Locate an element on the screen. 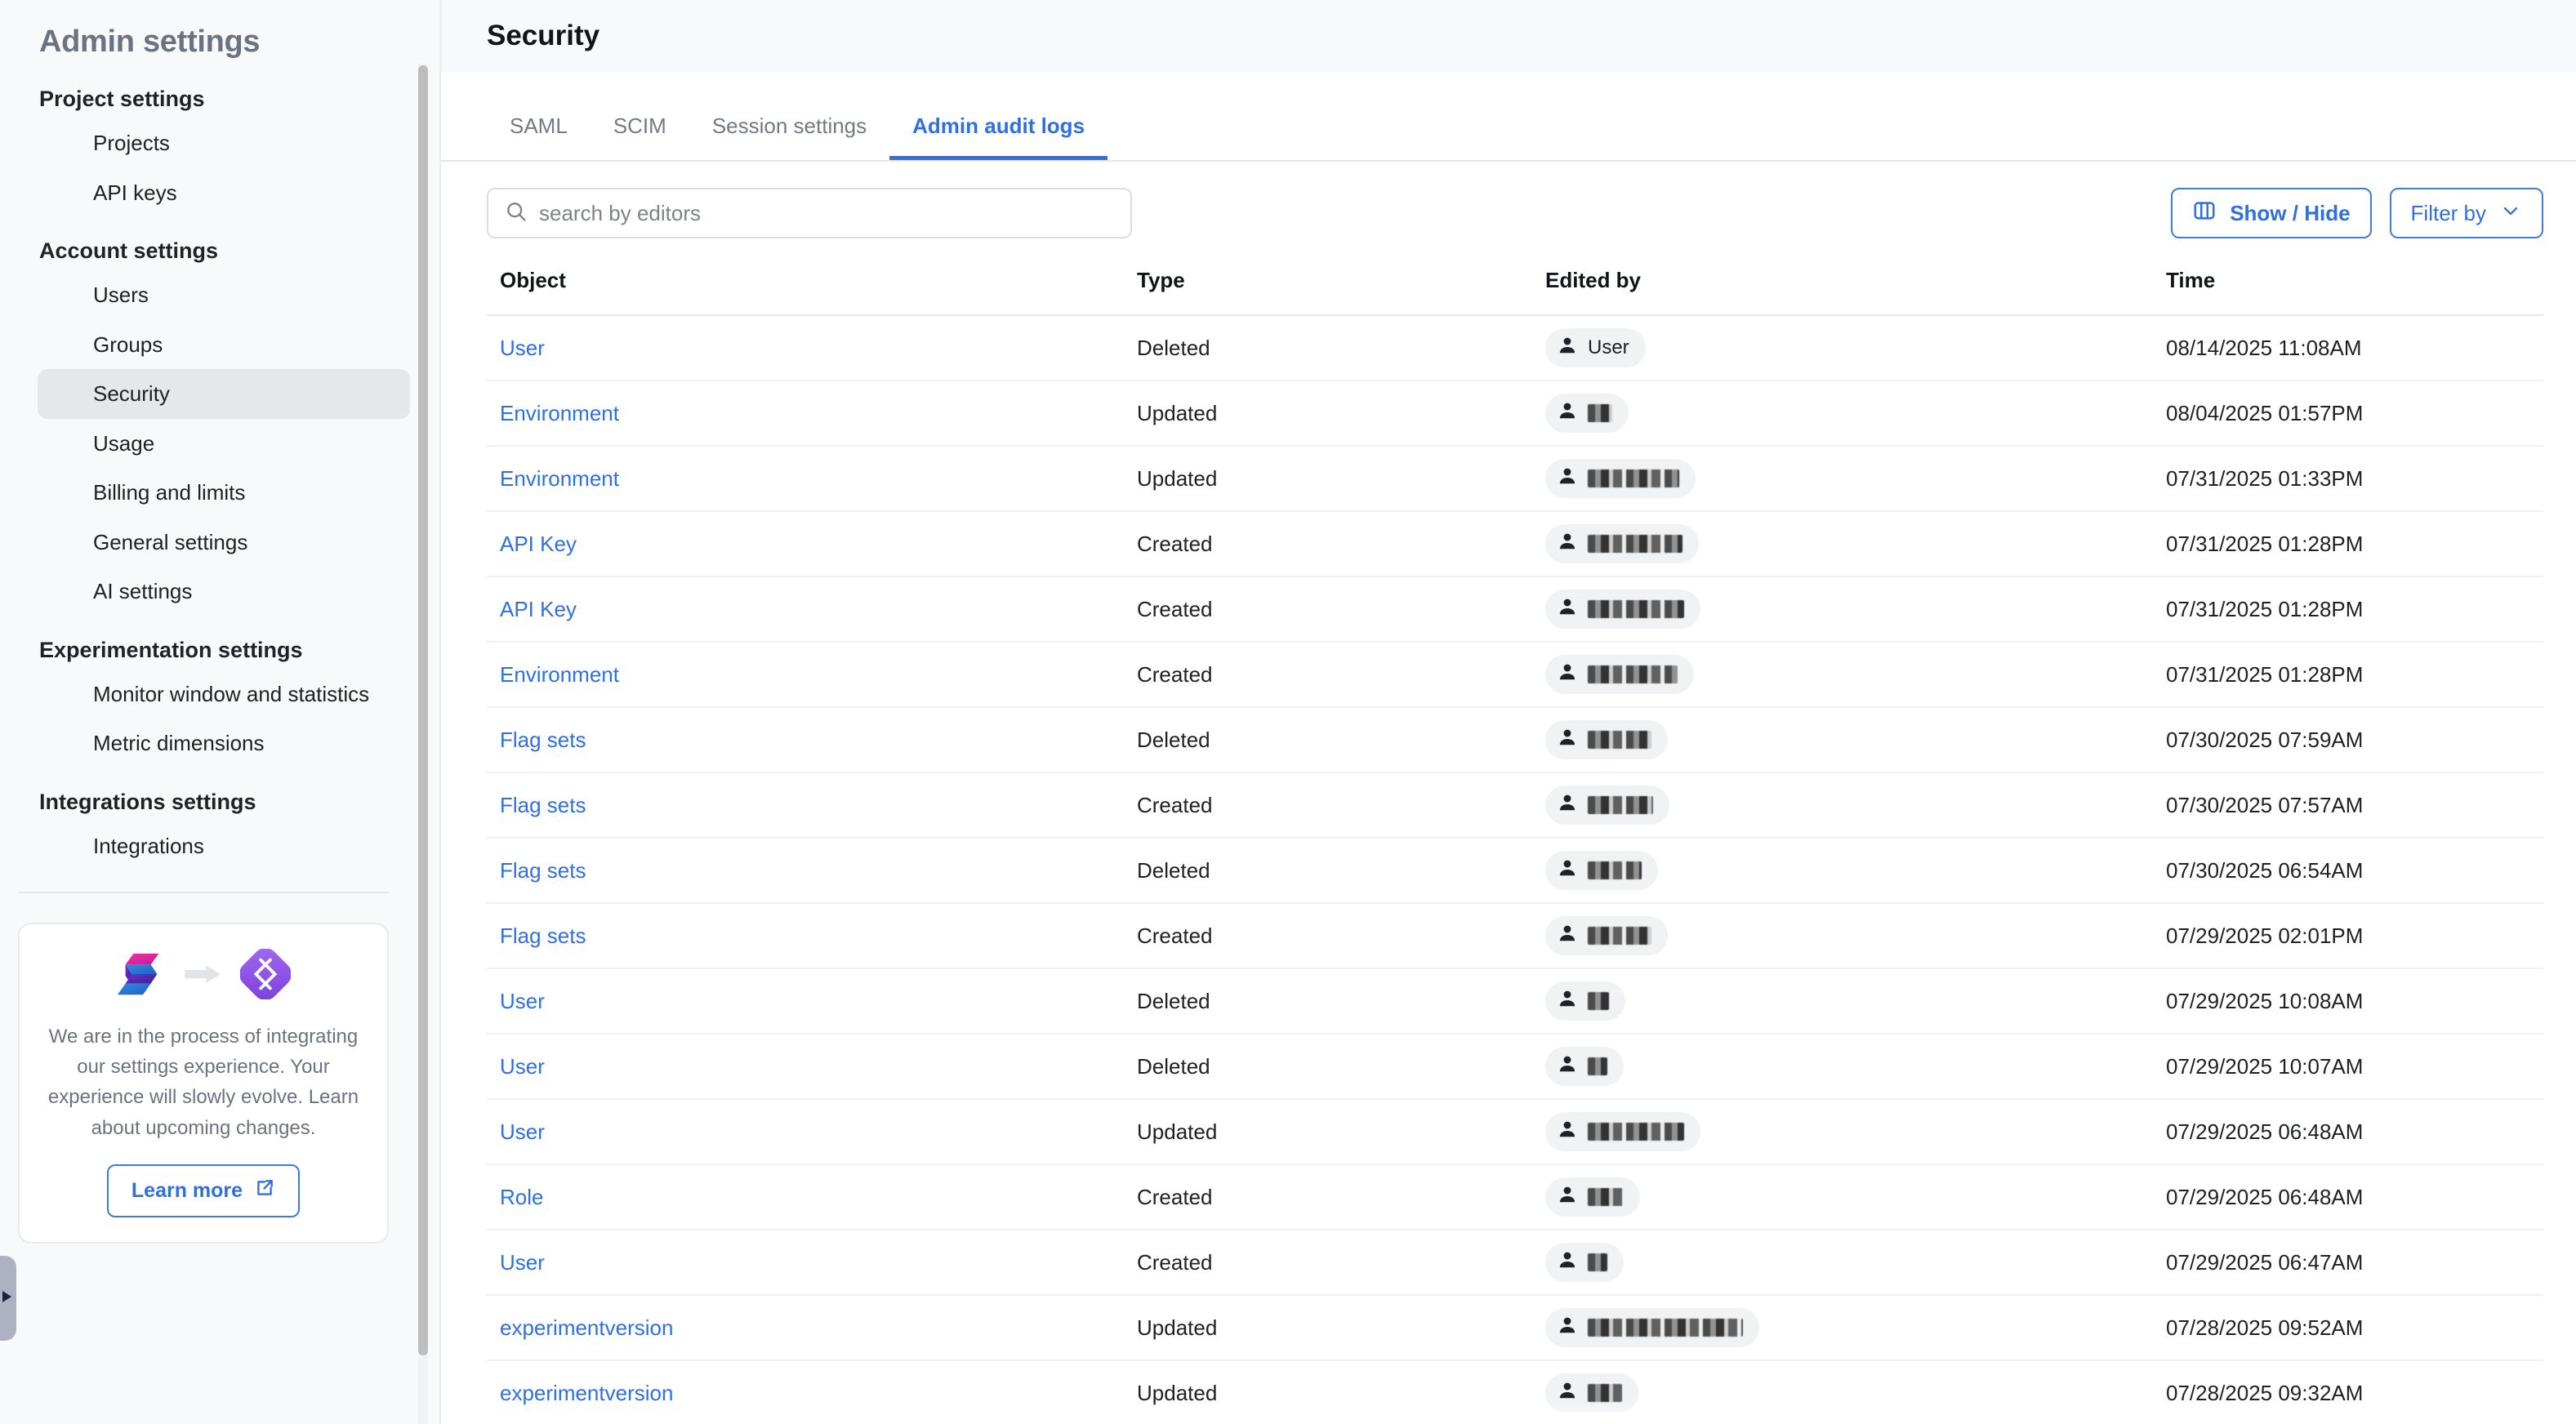 This screenshot has width=2576, height=1424. table-row: User Updated 07/29/2025 06:48AM is located at coordinates (1515, 1132).